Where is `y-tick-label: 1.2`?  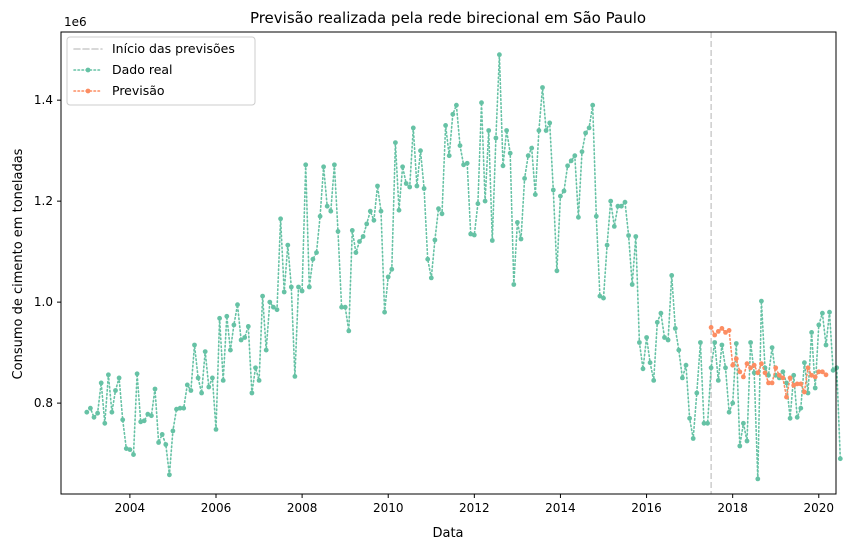 y-tick-label: 1.2 is located at coordinates (43, 201).